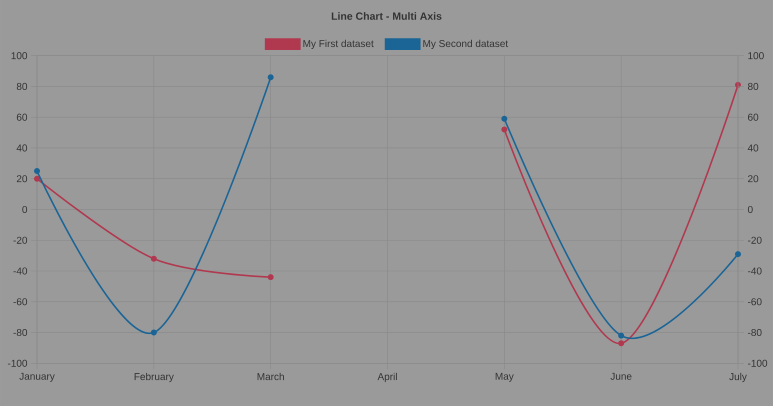 Image resolution: width=773 pixels, height=406 pixels. I want to click on y2-tick-label: 60, so click(753, 117).